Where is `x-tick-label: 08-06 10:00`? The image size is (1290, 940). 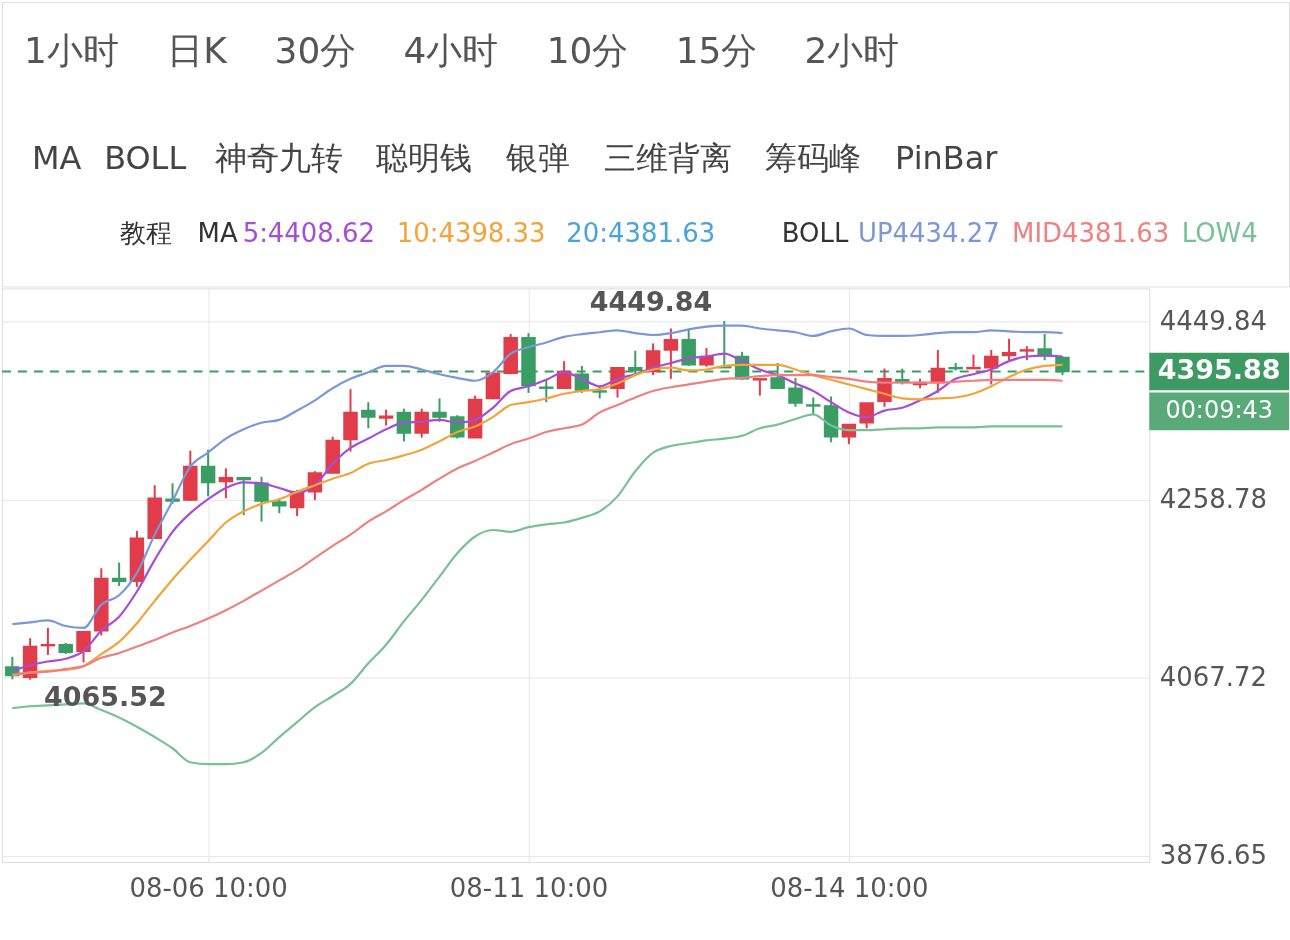
x-tick-label: 08-06 10:00 is located at coordinates (208, 888).